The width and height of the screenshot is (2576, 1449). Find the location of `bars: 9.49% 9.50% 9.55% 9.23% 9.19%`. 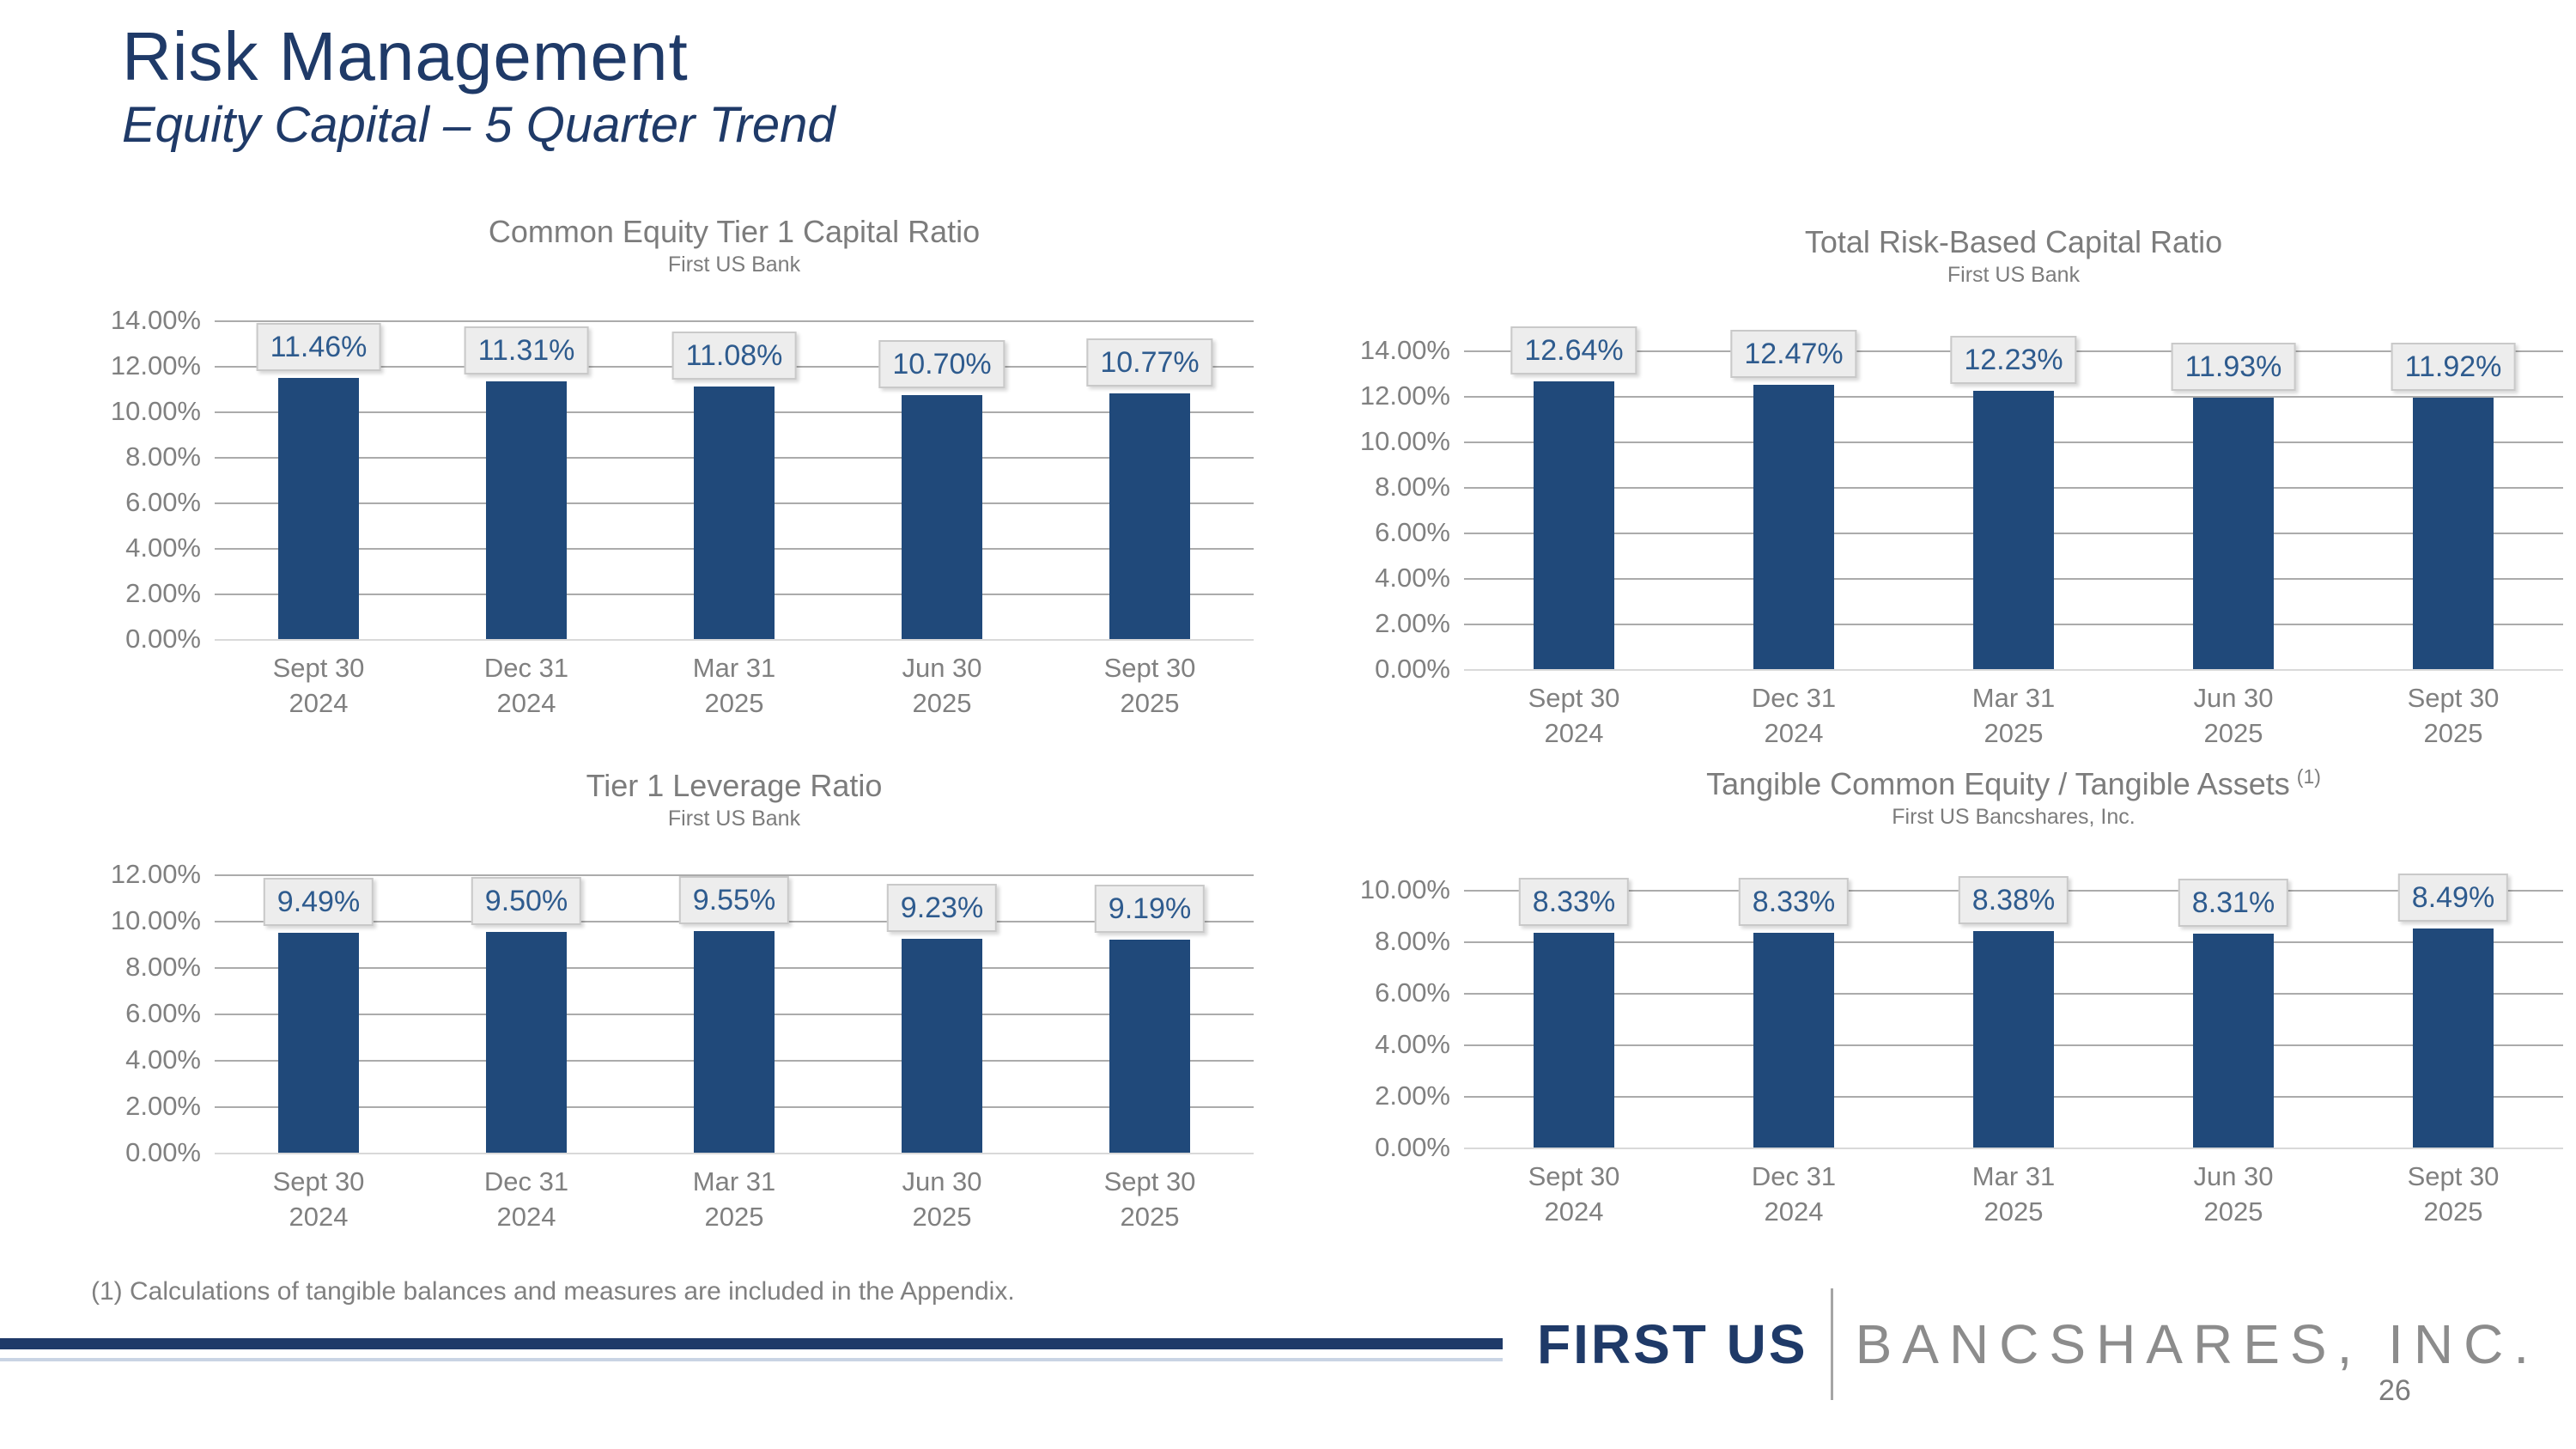

bars: 9.49% 9.50% 9.55% 9.23% 9.19% is located at coordinates (735, 1013).